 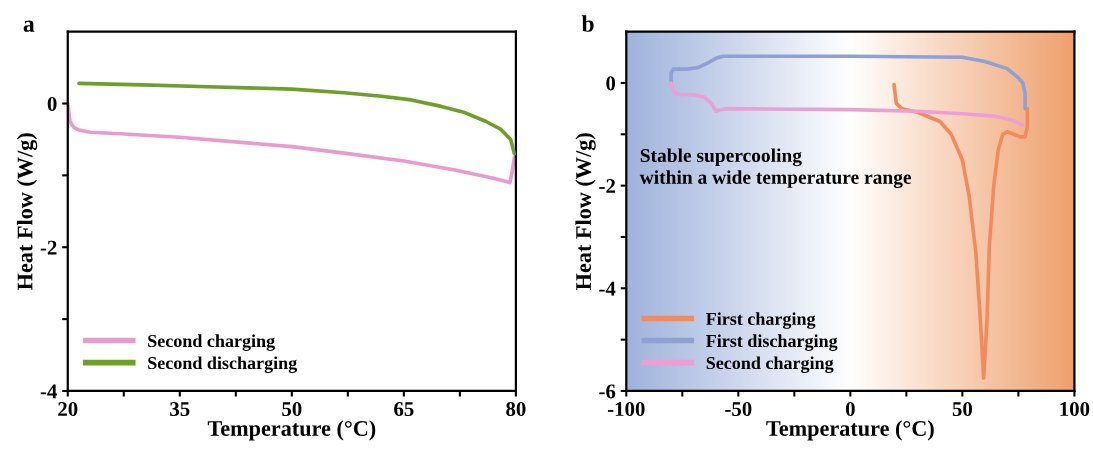 I want to click on x-tick-label: 0, so click(x=850, y=409).